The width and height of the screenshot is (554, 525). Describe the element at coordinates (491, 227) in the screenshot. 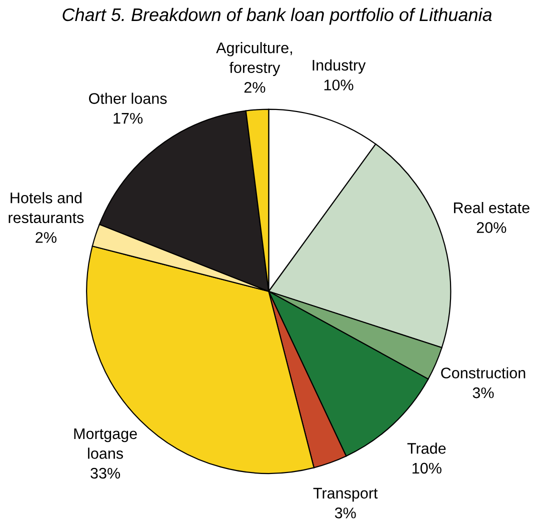

I see `data-label: 20%` at that location.